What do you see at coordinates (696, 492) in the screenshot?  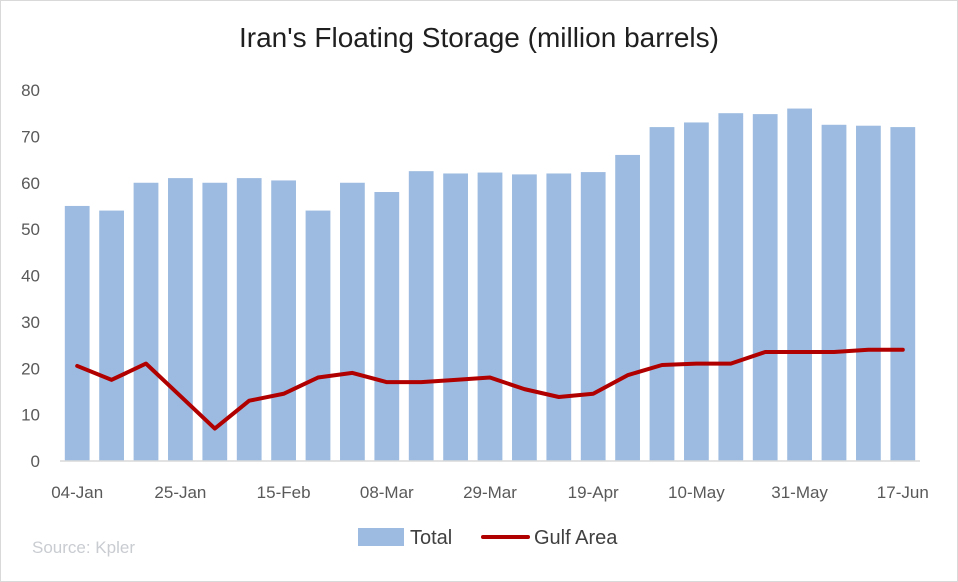 I see `x-tick-label: 10-May` at bounding box center [696, 492].